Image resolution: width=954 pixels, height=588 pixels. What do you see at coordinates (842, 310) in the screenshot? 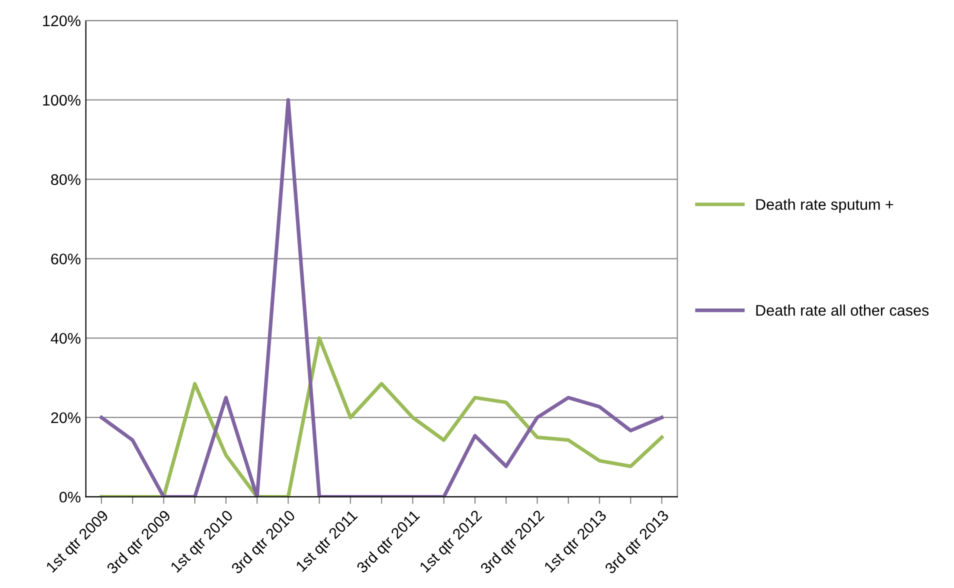
I see `legend-label: Death rate all other cases` at bounding box center [842, 310].